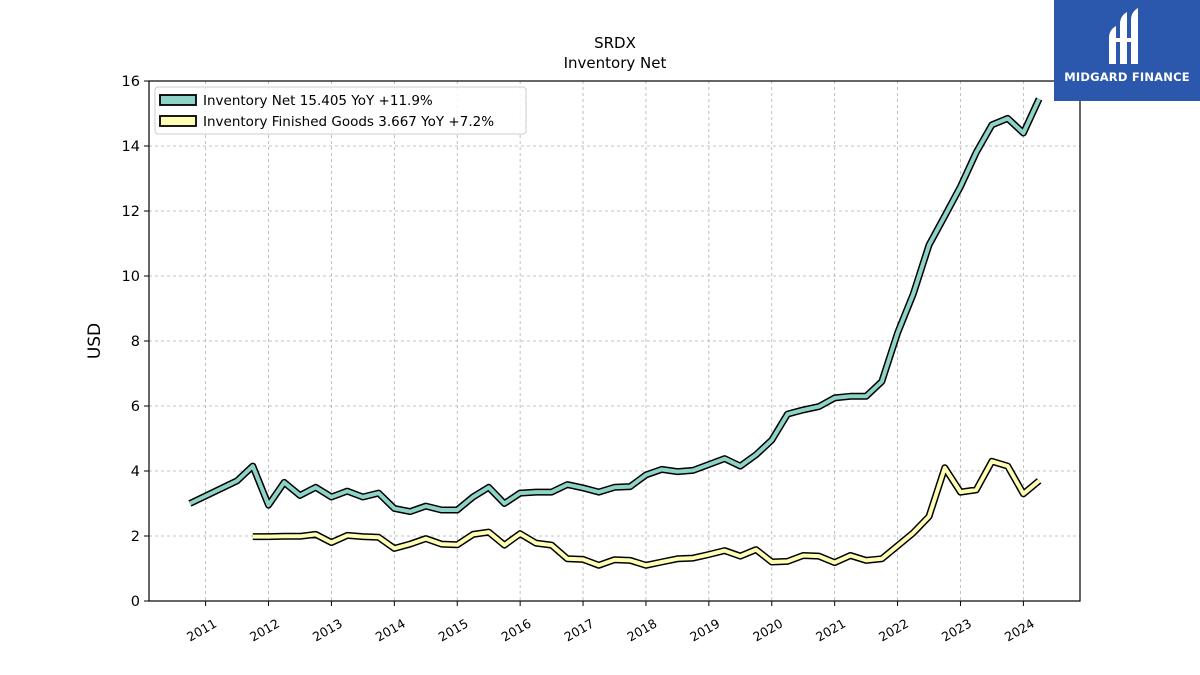 This screenshot has width=1200, height=675. I want to click on legend-box, so click(340, 110).